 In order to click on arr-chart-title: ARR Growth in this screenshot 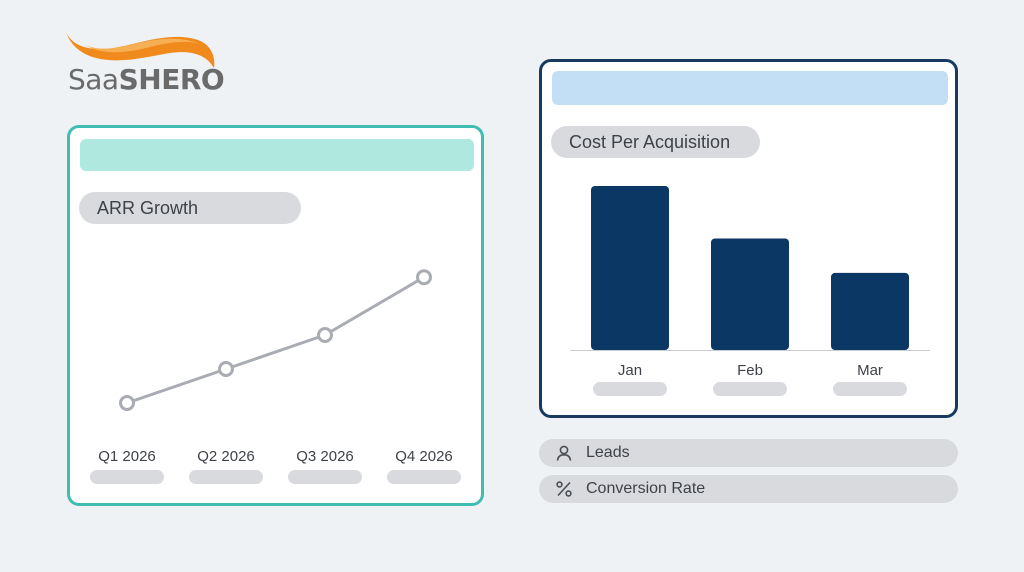, I will do `click(190, 208)`.